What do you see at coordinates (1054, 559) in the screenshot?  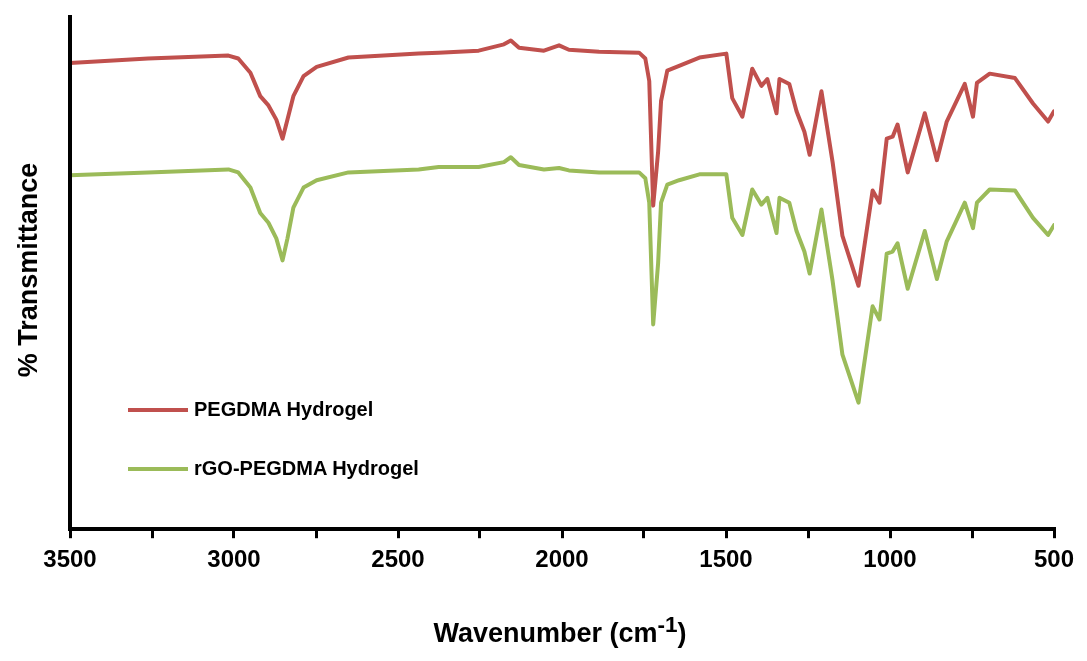 I see `x-tick-label: 500` at bounding box center [1054, 559].